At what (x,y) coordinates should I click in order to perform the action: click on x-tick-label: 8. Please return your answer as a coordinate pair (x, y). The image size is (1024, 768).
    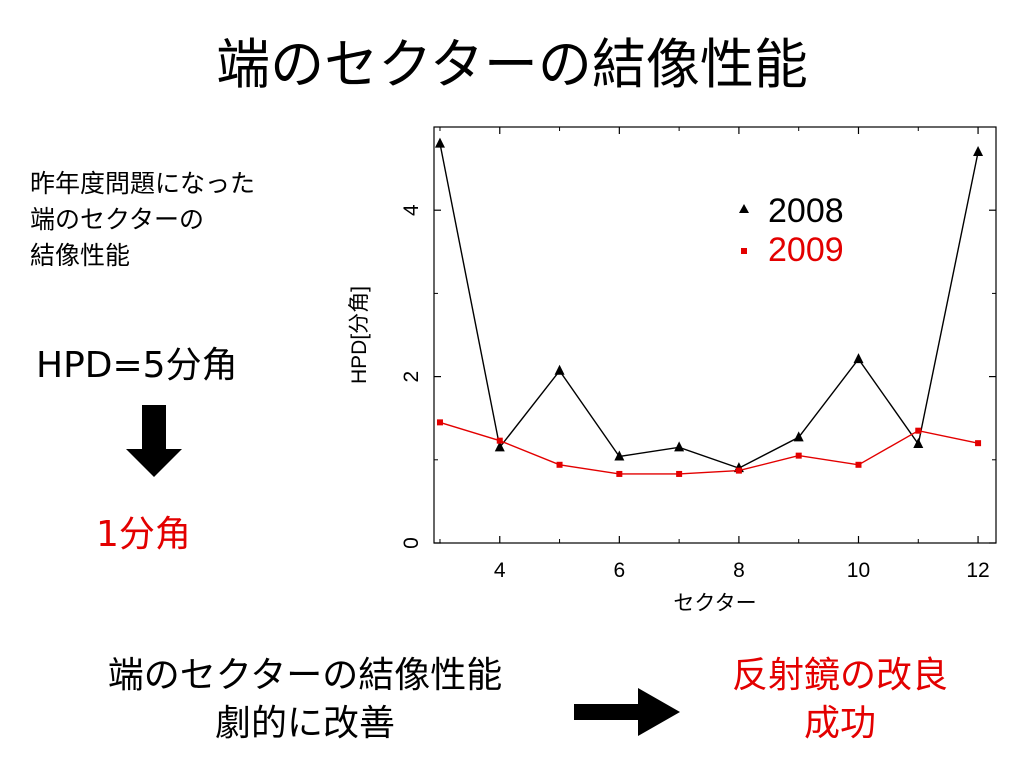
    Looking at the image, I should click on (739, 570).